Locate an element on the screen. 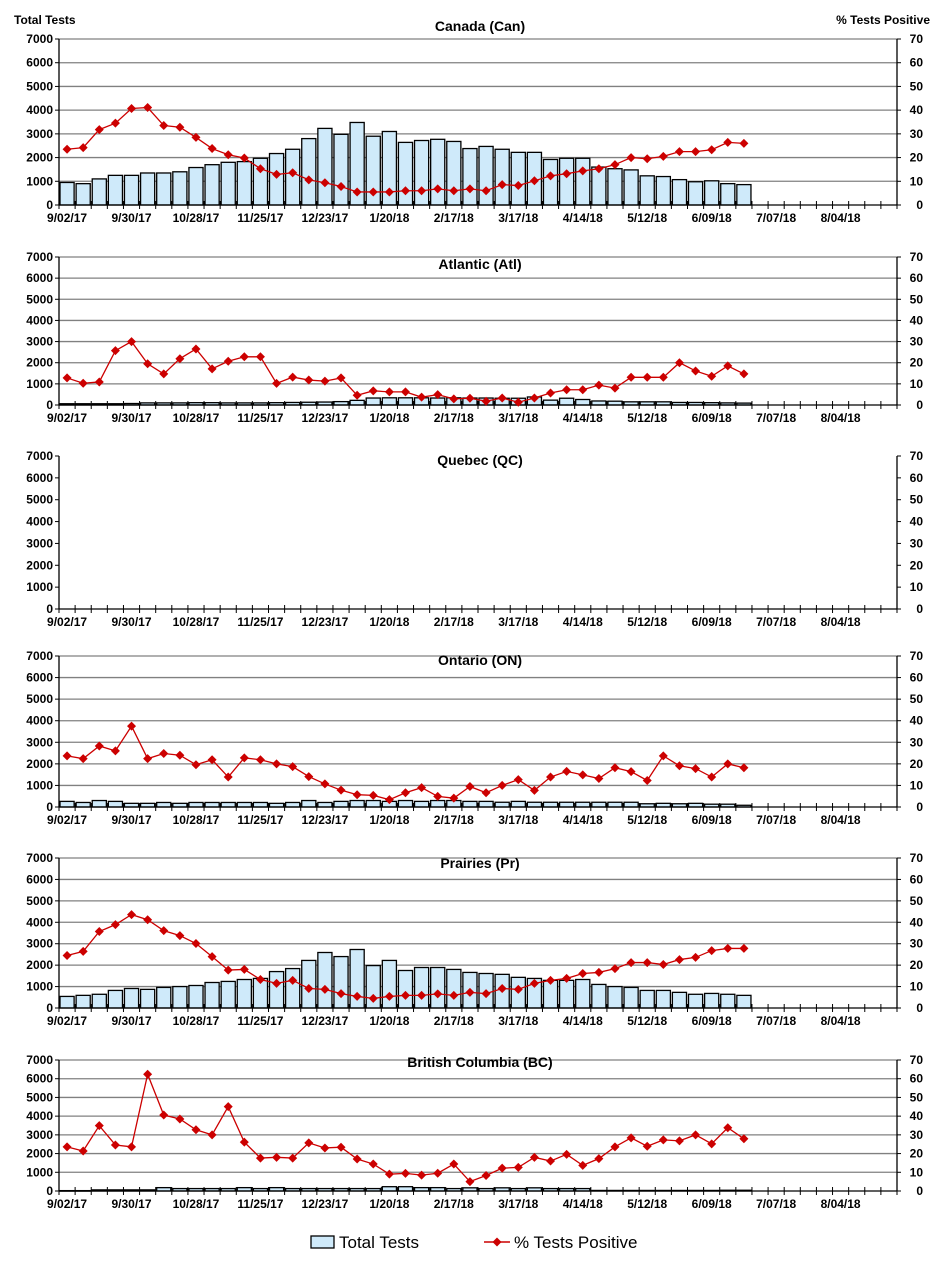 The image size is (944, 1265). y-tick-label: 1000 is located at coordinates (39, 587).